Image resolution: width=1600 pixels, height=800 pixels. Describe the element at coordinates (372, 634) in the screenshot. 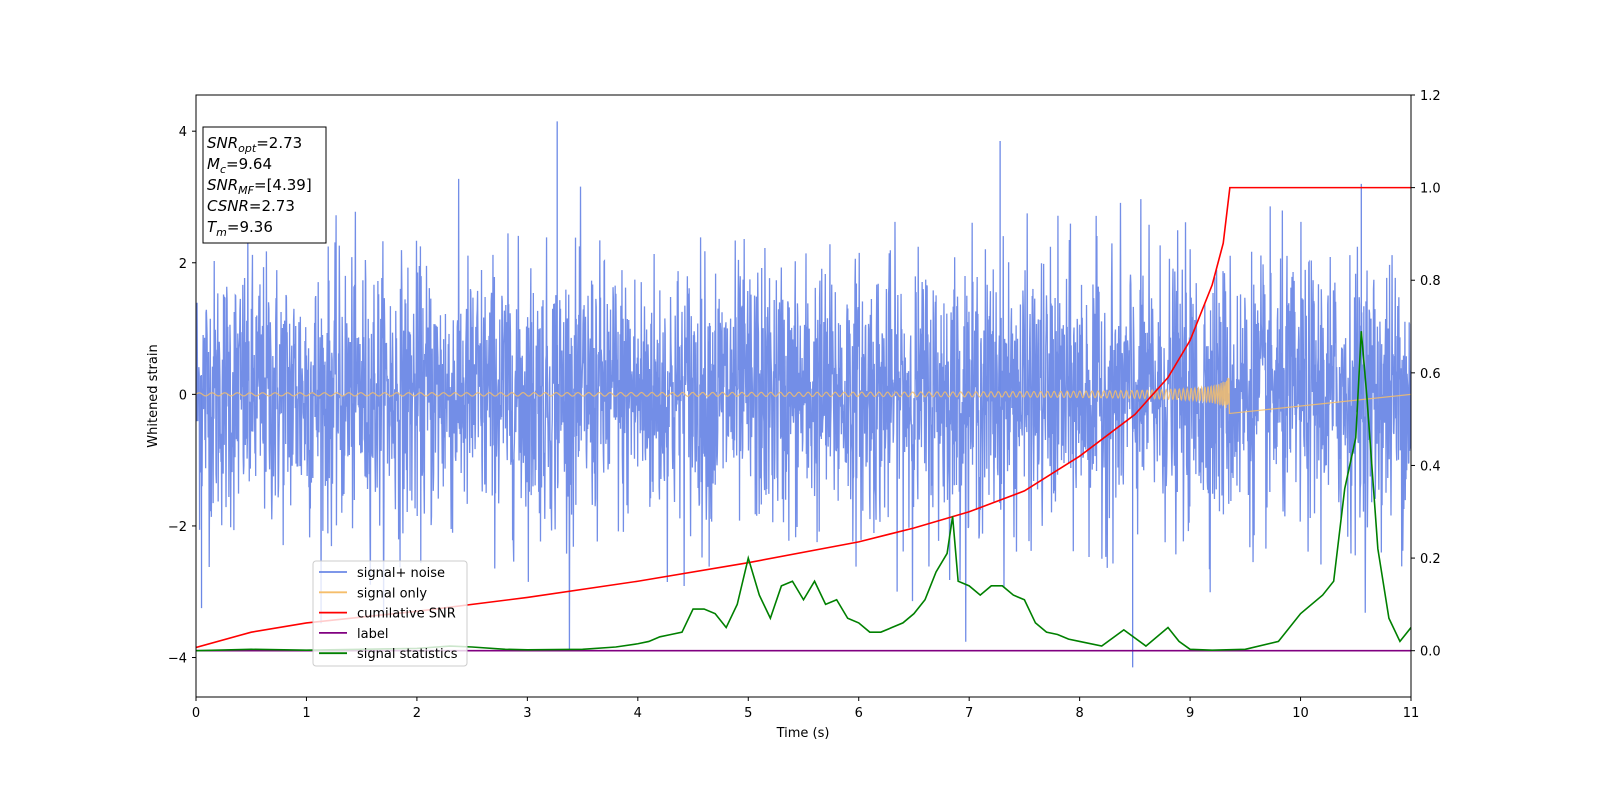

I see `legend-label: label` at that location.